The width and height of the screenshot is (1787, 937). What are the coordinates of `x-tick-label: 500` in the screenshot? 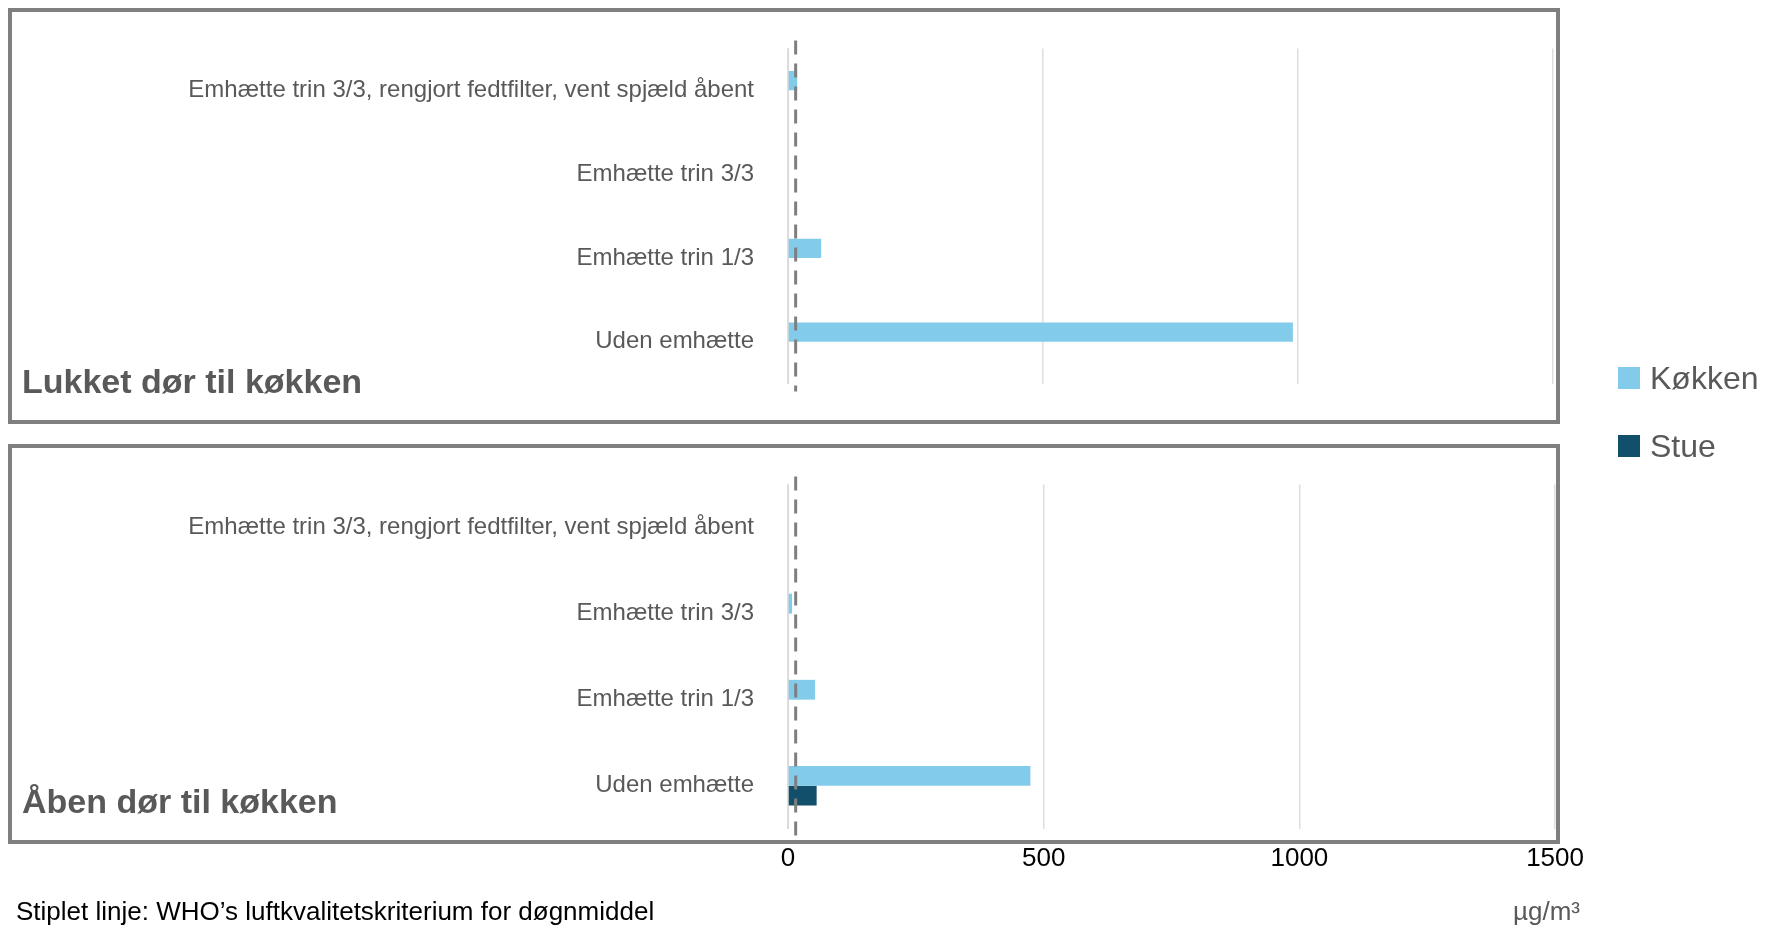 It's located at (1044, 856).